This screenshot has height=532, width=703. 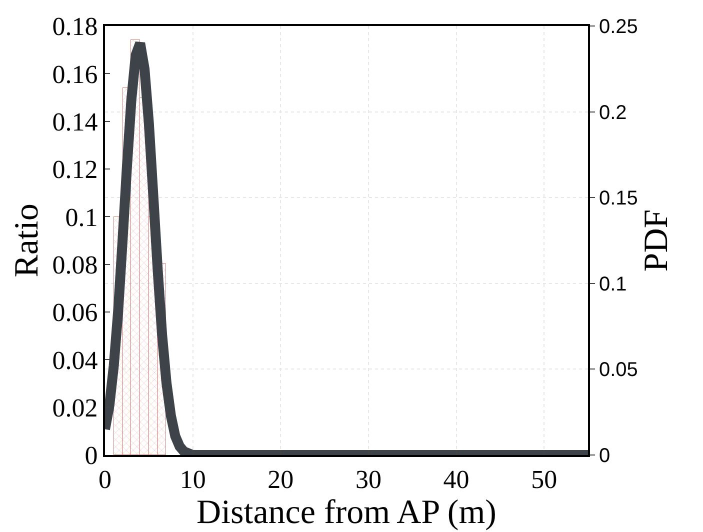 I want to click on x-tick-label: 40, so click(x=456, y=479).